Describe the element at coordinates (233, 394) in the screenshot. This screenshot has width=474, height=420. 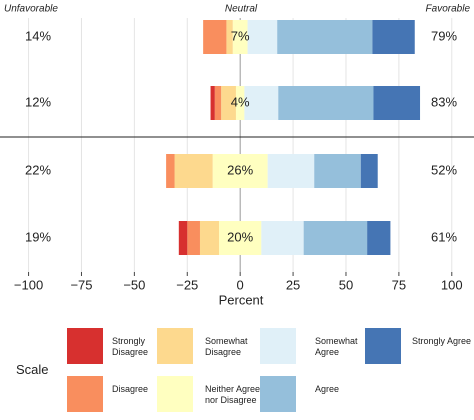
I see `legend-label: Neither Agree nor Disagree` at that location.